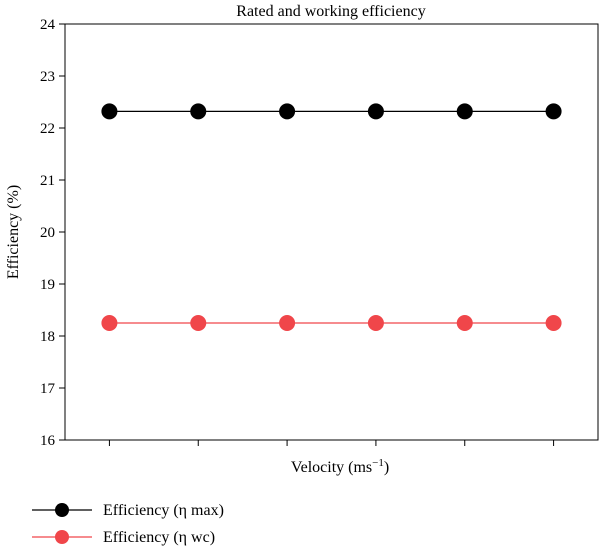 This screenshot has height=548, width=600. Describe the element at coordinates (47, 181) in the screenshot. I see `y-tick-label: 21` at that location.